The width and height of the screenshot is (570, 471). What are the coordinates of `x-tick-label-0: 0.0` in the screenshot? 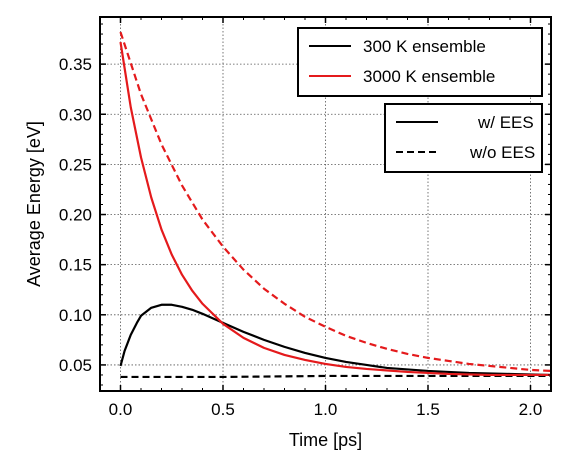 It's located at (121, 409).